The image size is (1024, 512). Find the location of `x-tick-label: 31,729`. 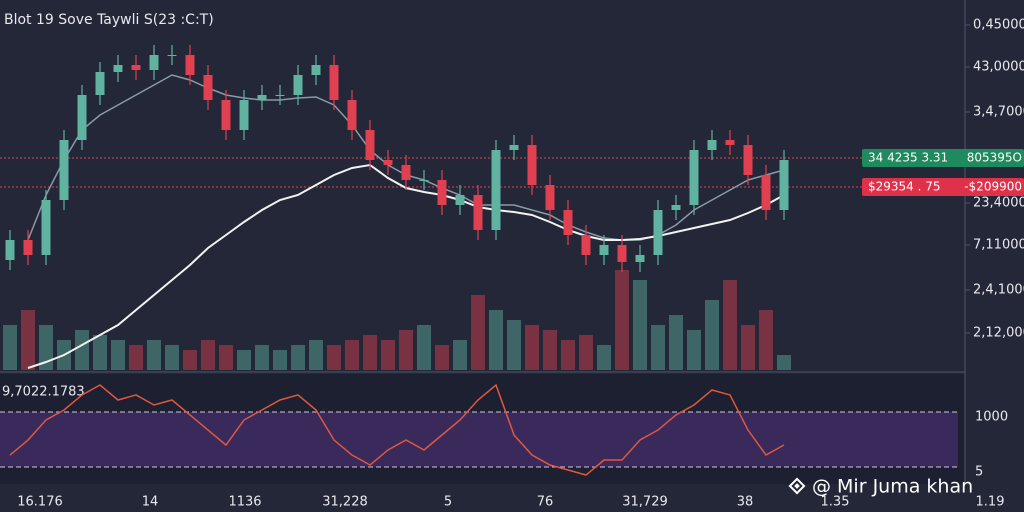

x-tick-label: 31,729 is located at coordinates (645, 502).